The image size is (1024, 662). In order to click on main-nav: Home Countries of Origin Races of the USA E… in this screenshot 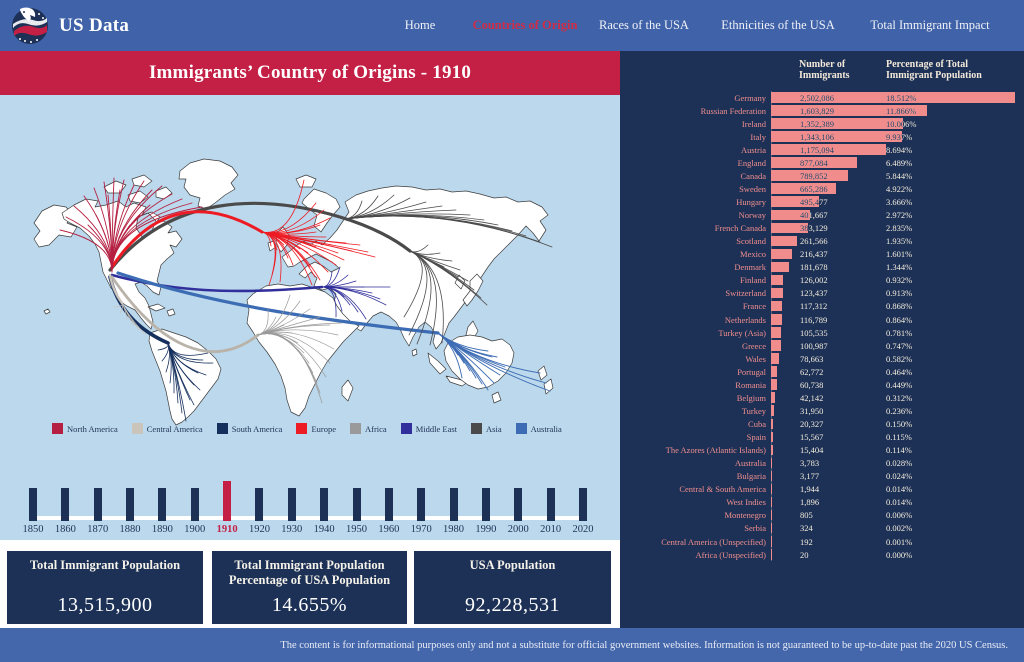, I will do `click(702, 25)`.